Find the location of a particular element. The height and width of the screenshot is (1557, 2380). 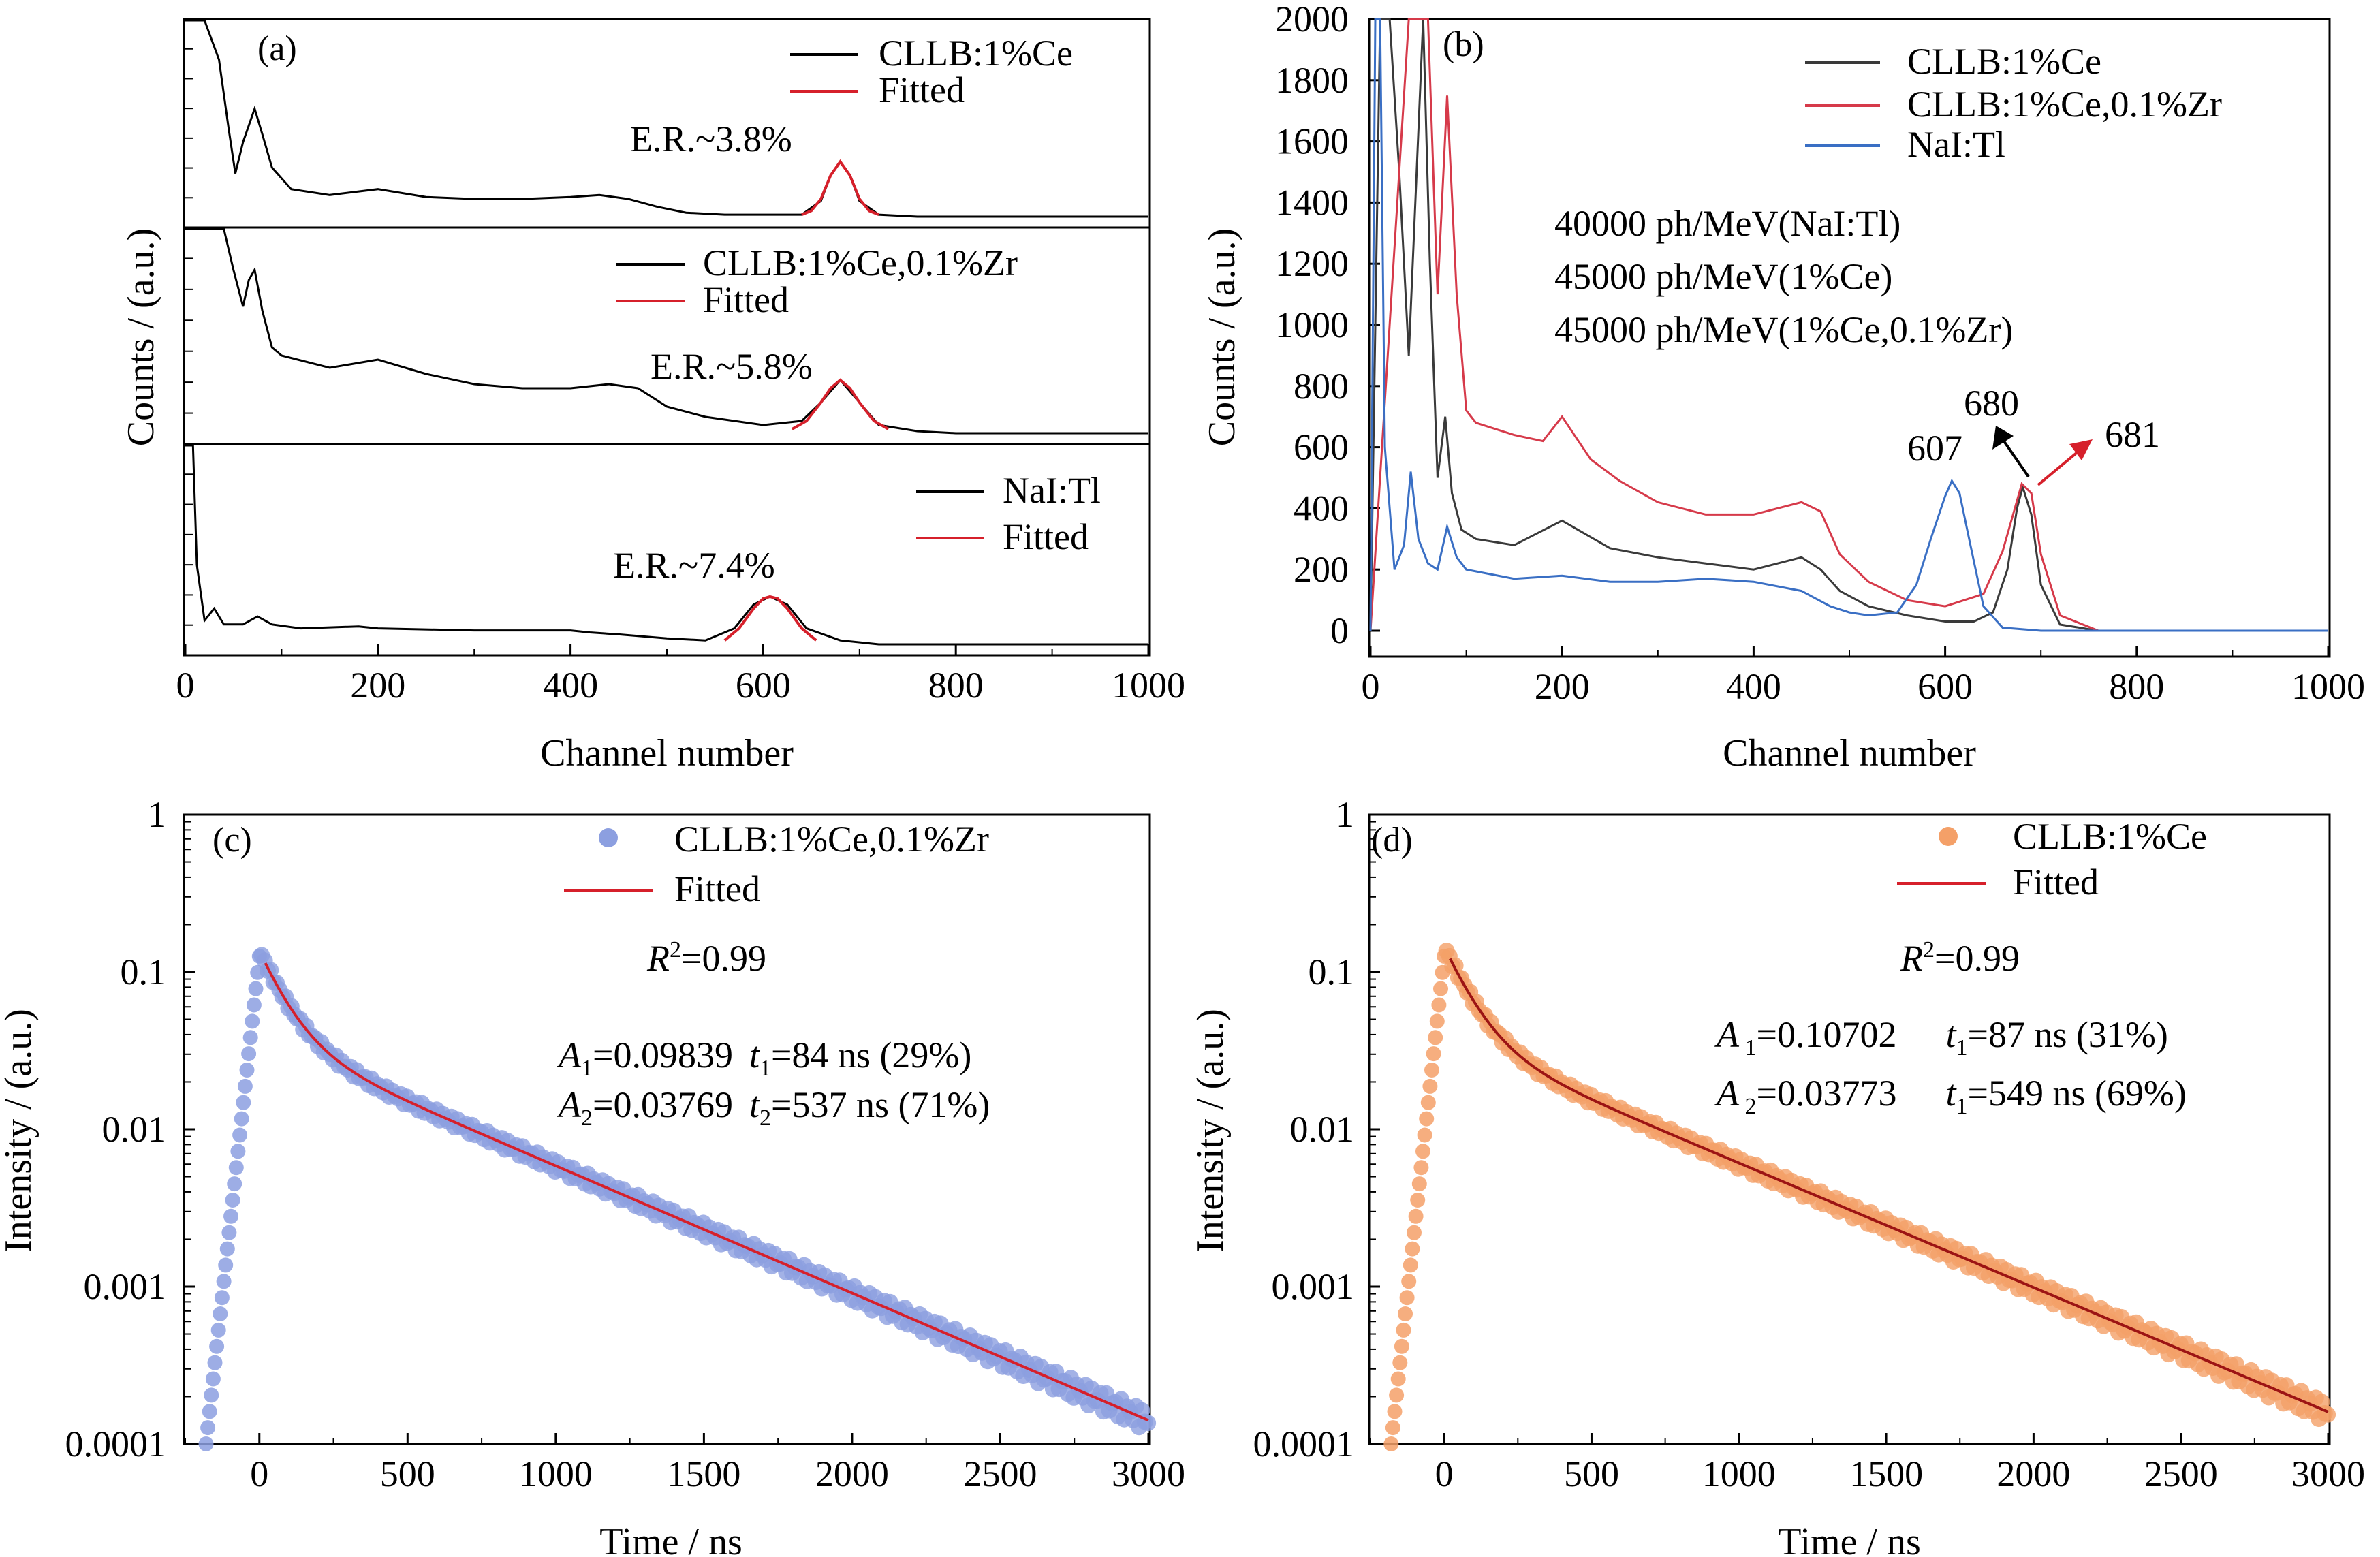

panel-c-ytick-label: 0.01 is located at coordinates (134, 1129).